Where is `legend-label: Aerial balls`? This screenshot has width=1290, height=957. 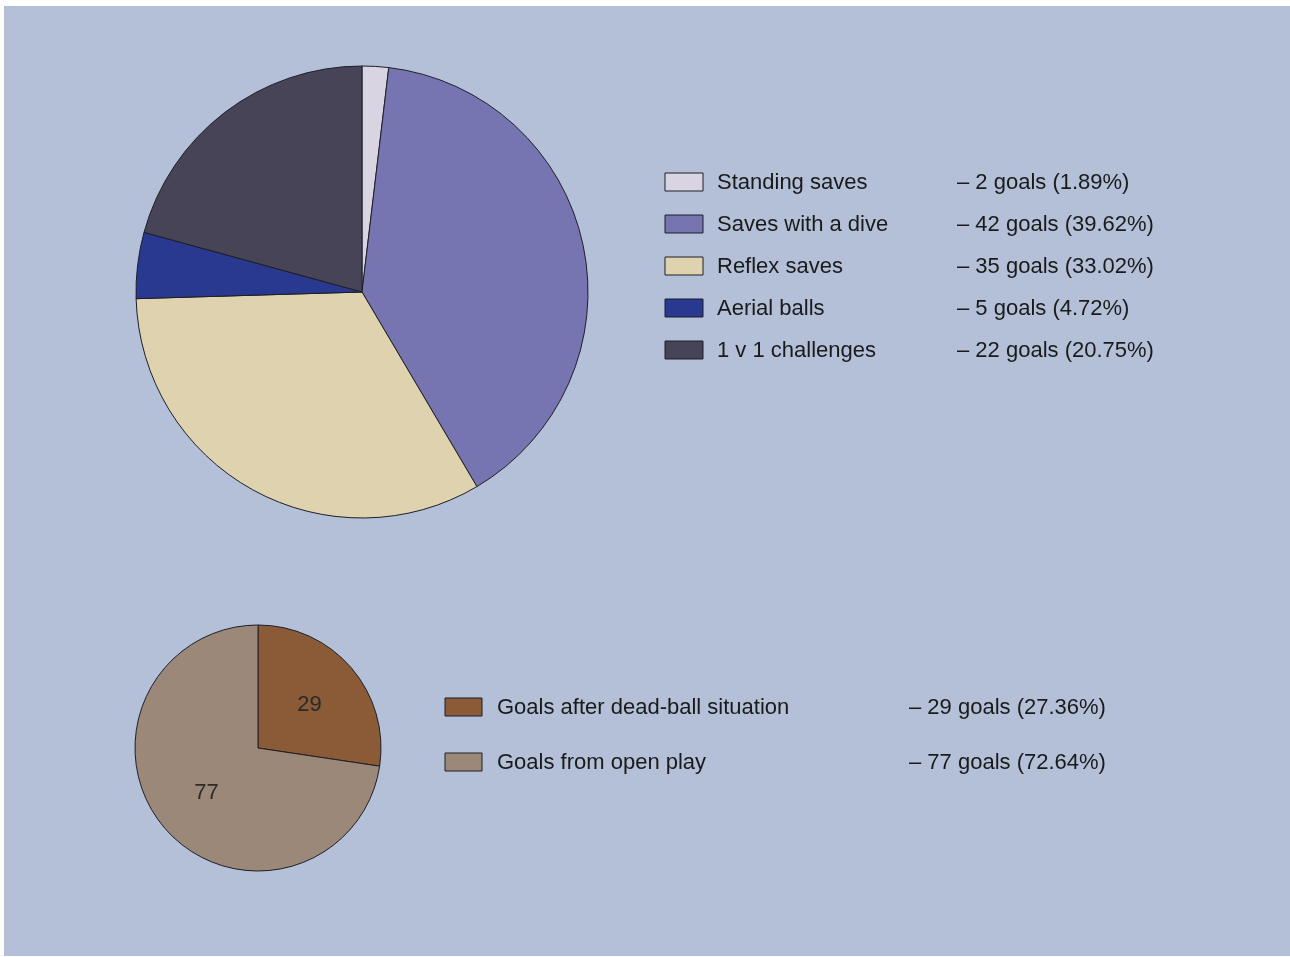 legend-label: Aerial balls is located at coordinates (771, 307).